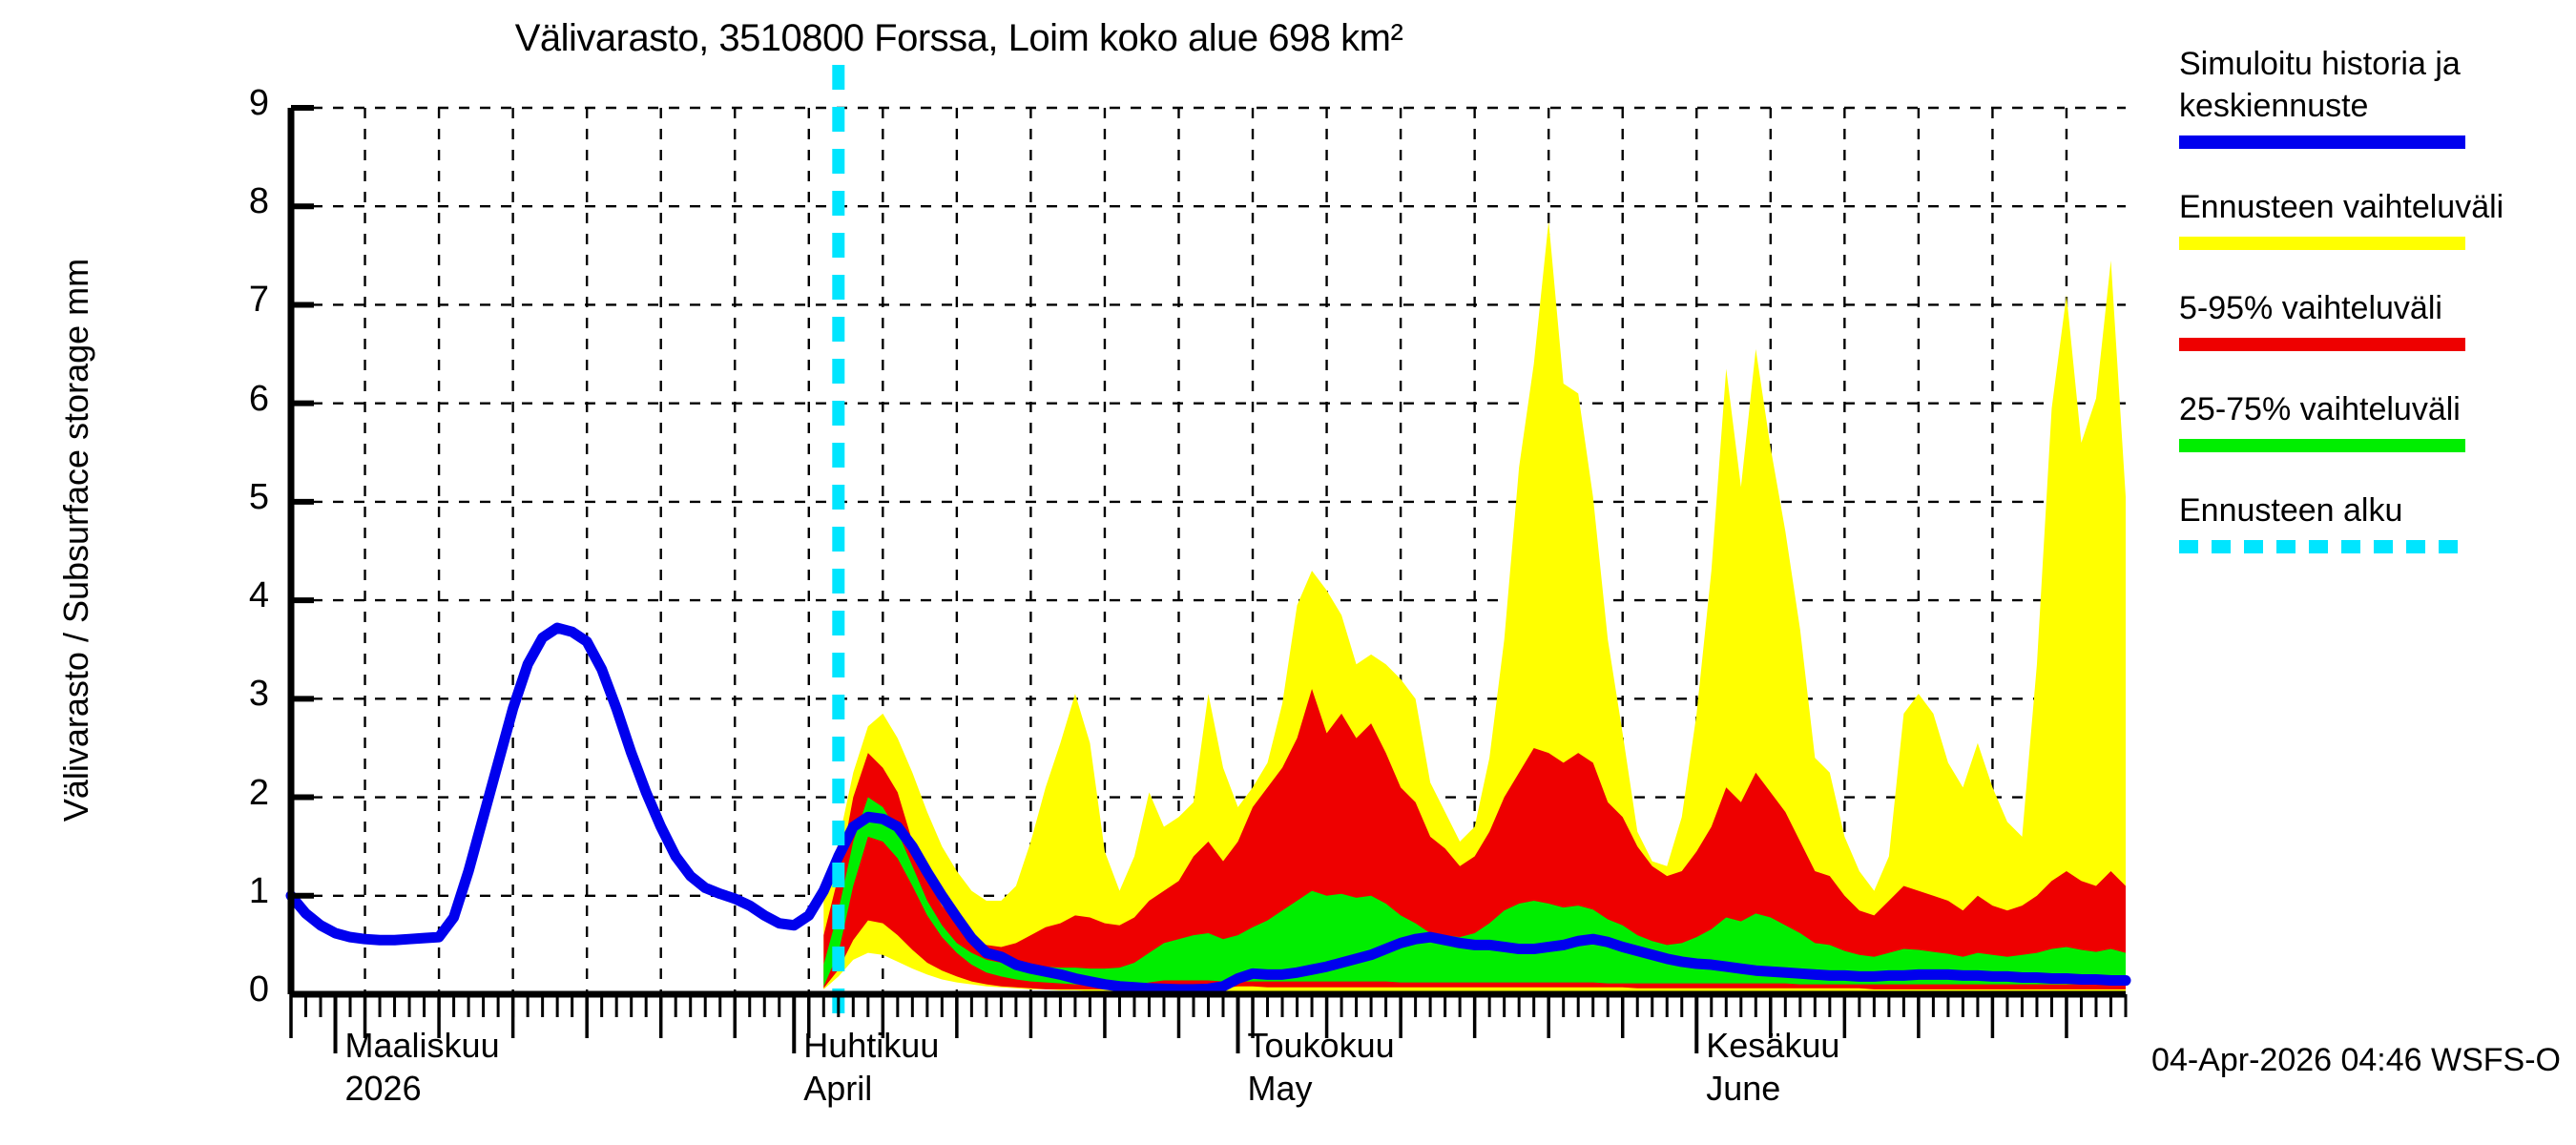  I want to click on x-axis-month-label-secondary: 2026, so click(383, 1088).